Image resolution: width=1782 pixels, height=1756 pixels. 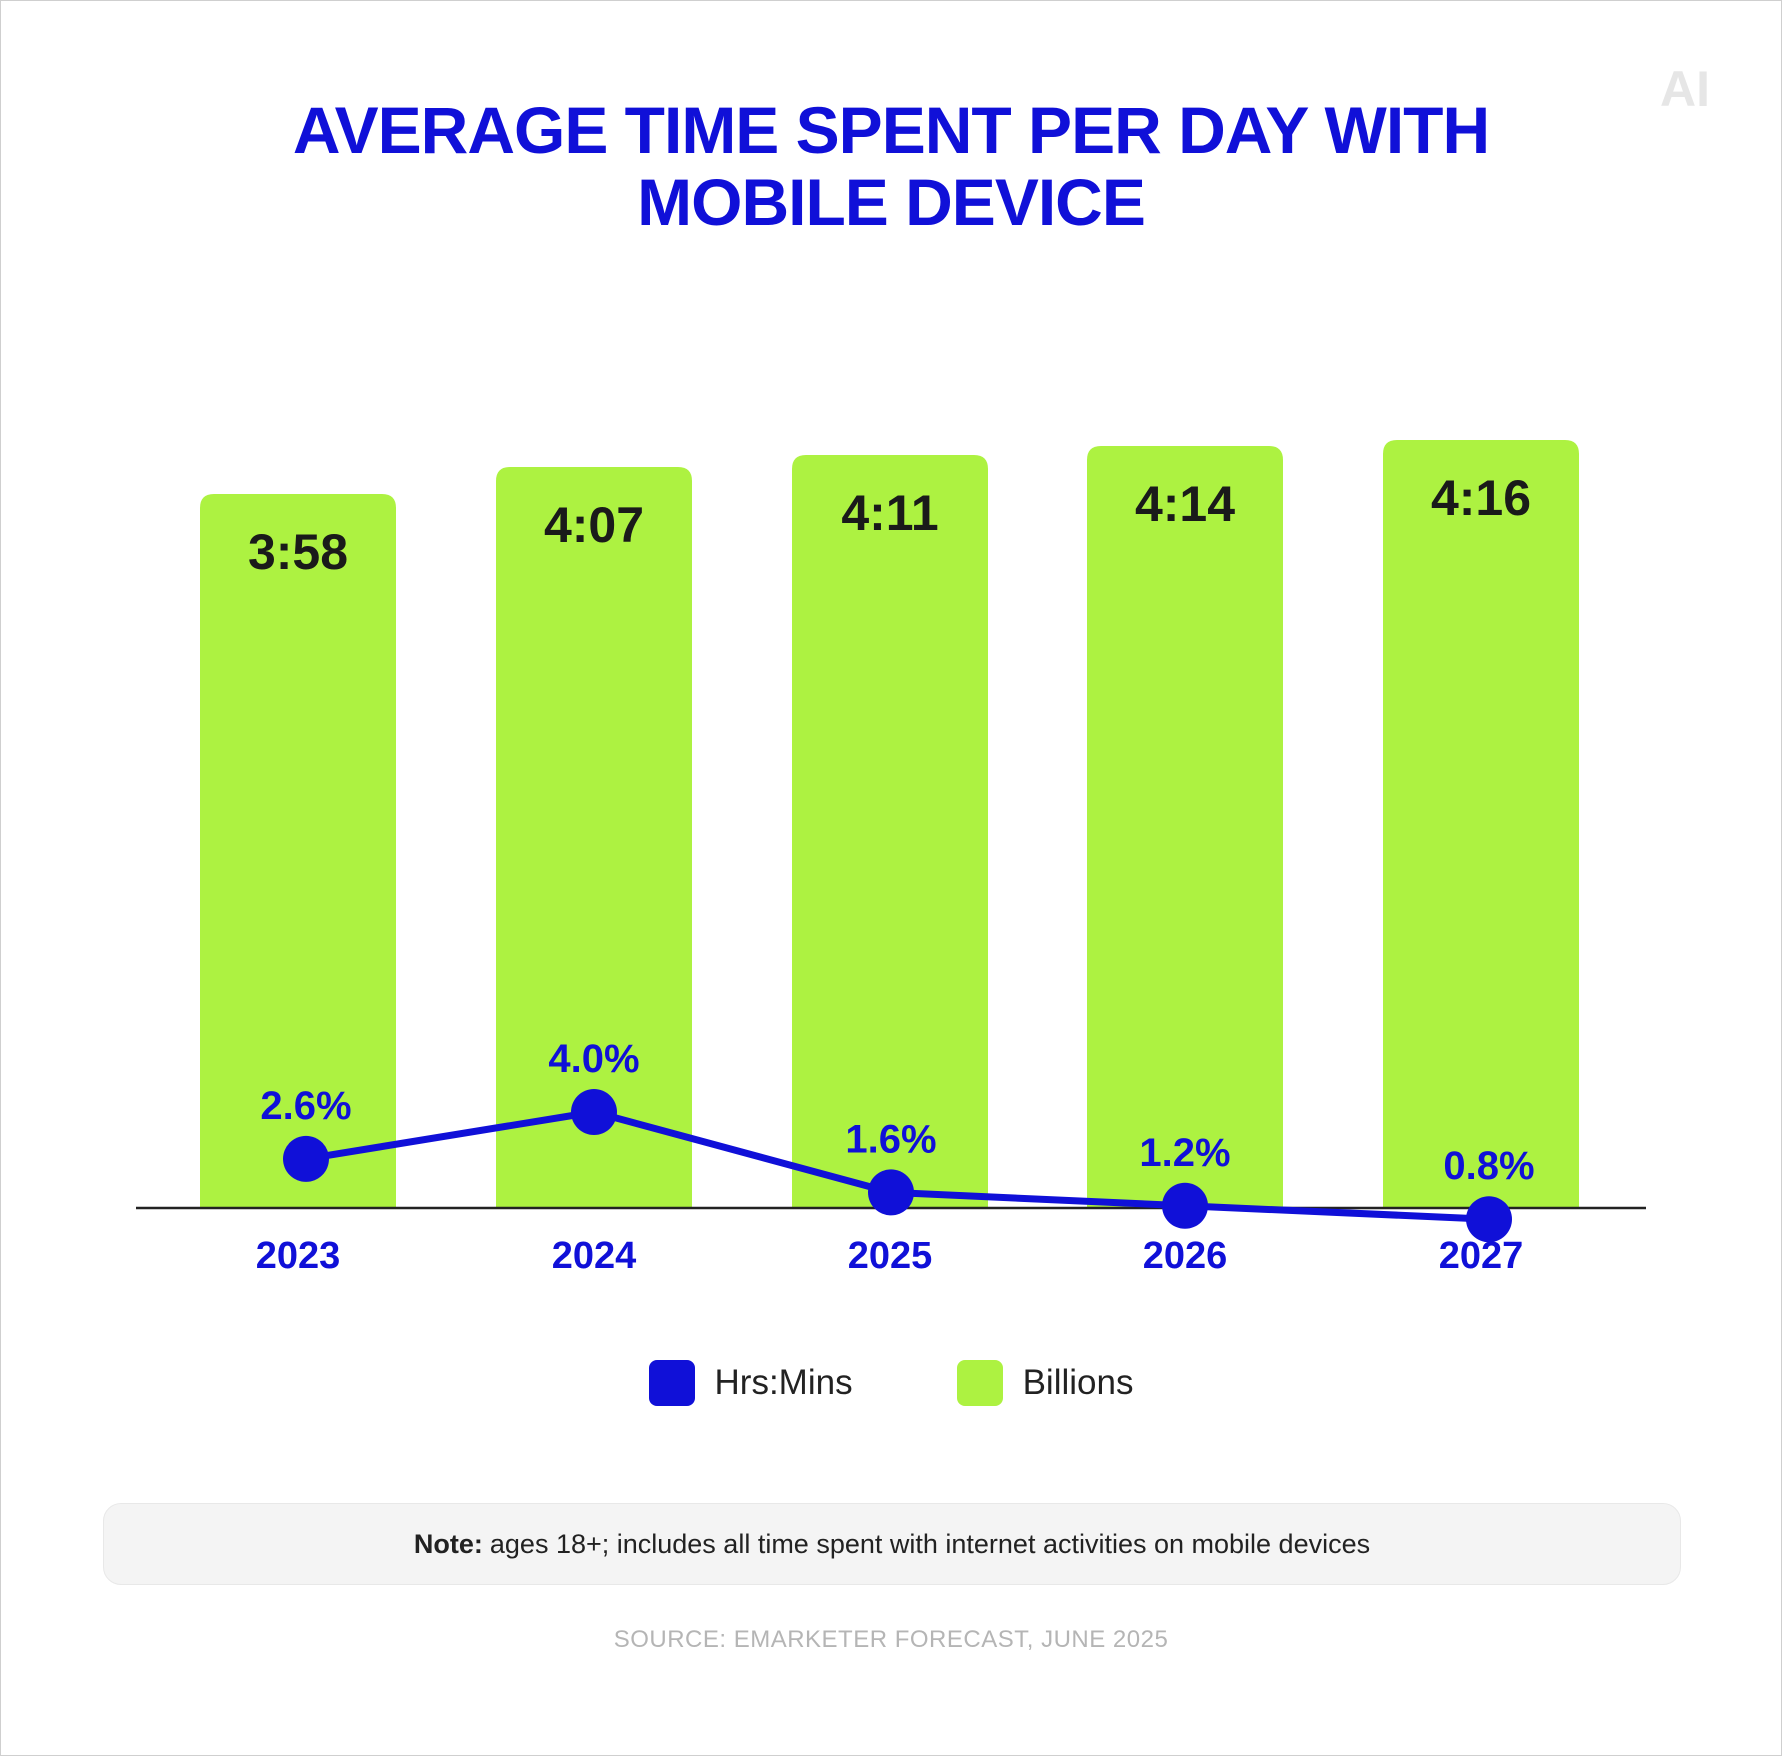 What do you see at coordinates (891, 1383) in the screenshot?
I see `chart-legend: Hrs:Mins Billions` at bounding box center [891, 1383].